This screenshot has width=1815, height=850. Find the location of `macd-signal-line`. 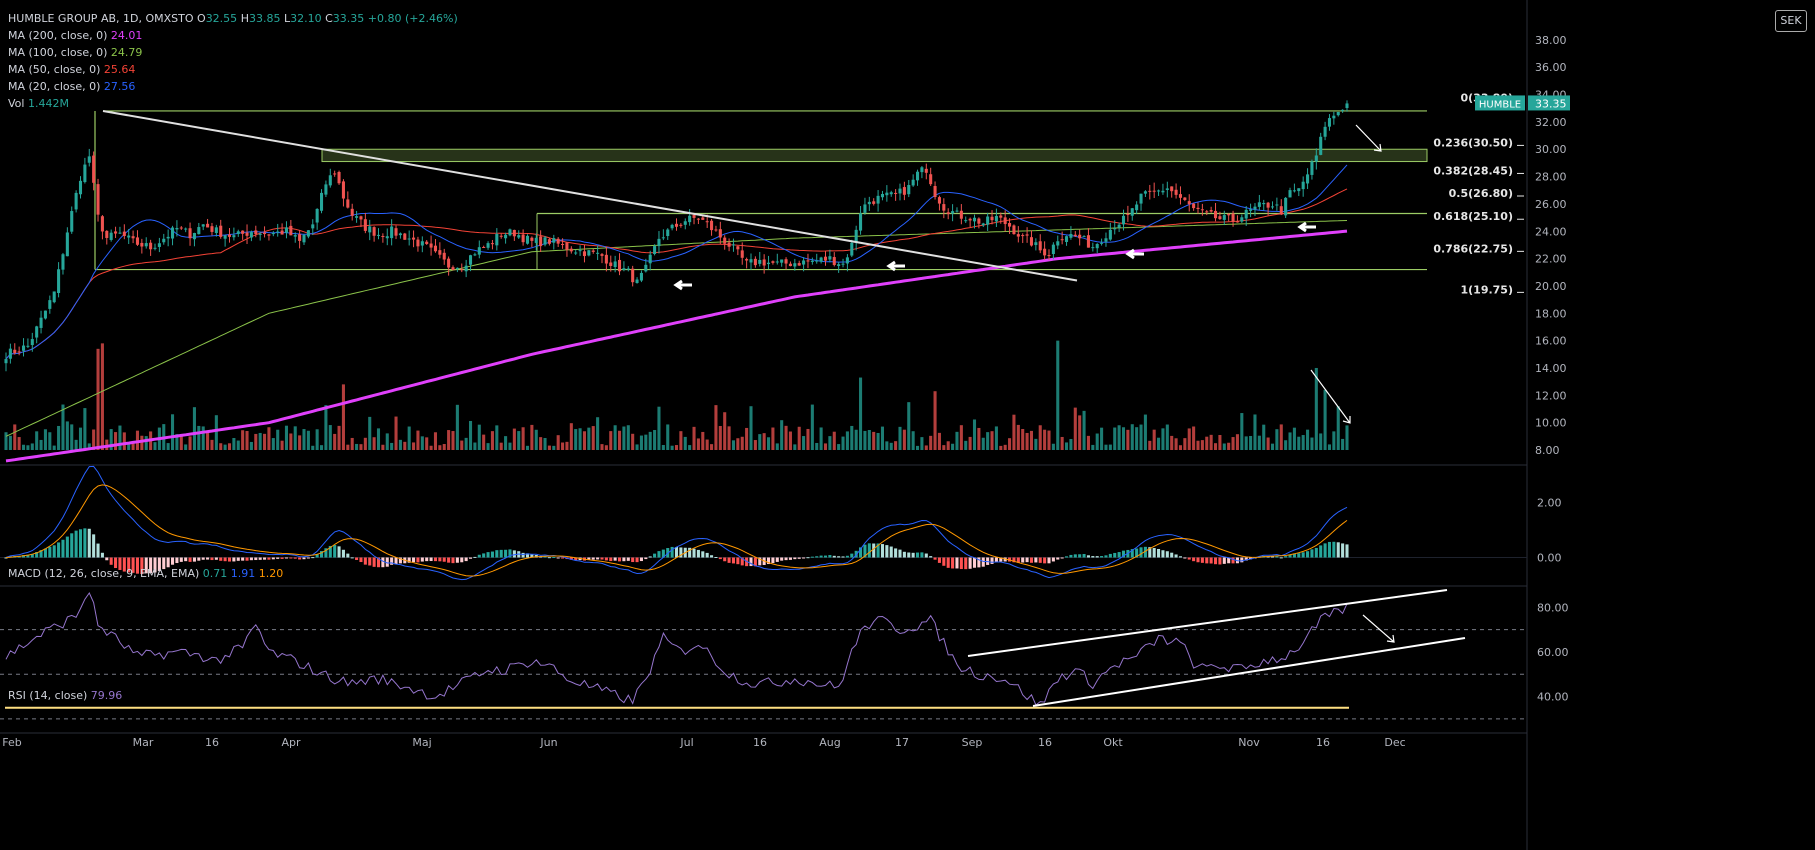

macd-signal-line is located at coordinates (676, 530).